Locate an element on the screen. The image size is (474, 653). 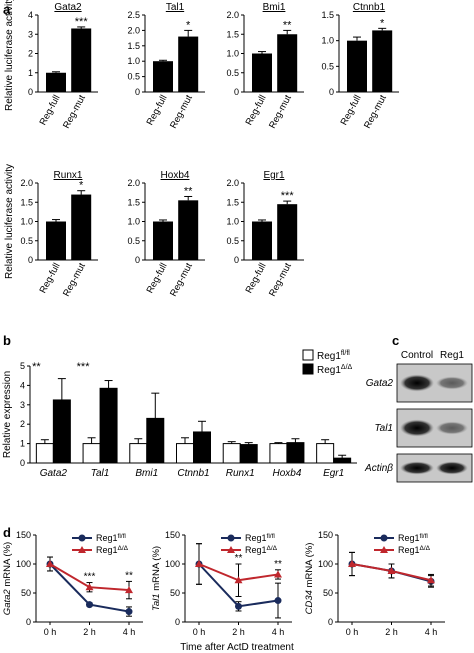
legend-entry: Reg1fl/fl is located at coordinates (260, 538).